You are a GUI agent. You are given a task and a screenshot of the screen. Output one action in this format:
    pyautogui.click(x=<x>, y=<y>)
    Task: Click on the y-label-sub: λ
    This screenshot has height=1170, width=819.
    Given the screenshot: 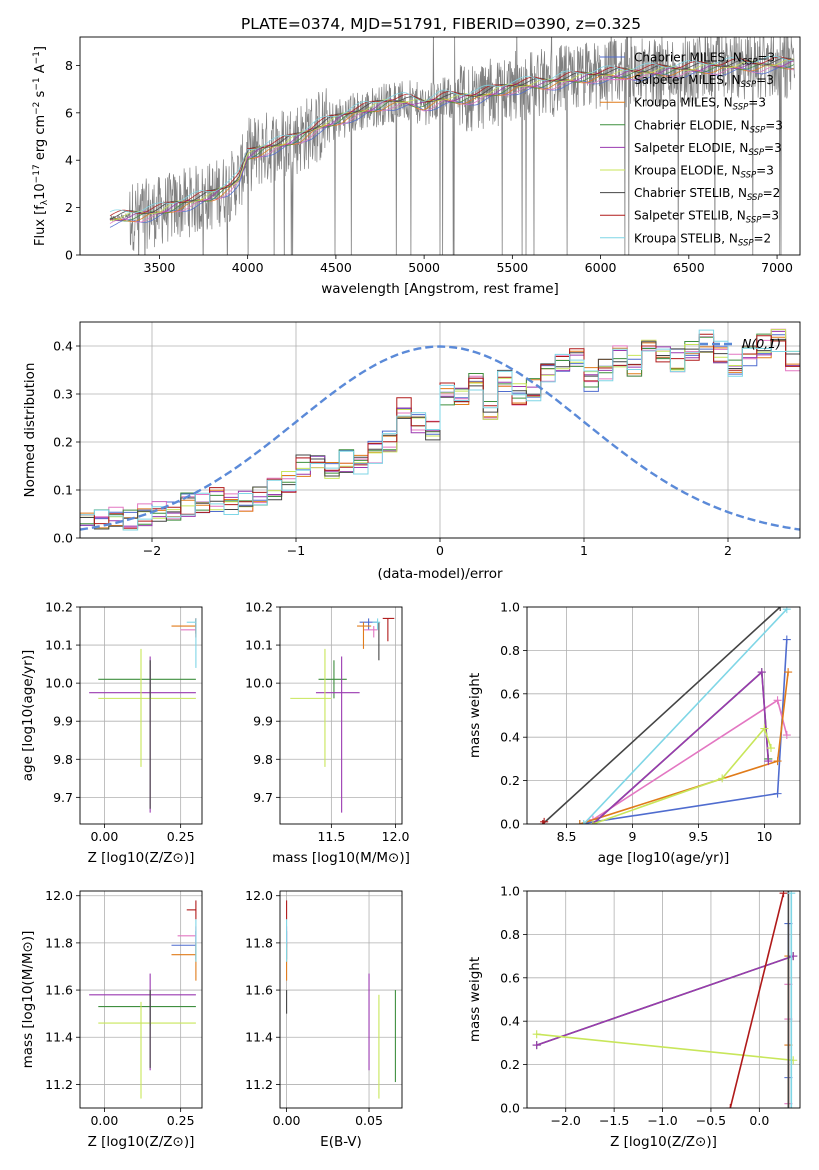 What is the action you would take?
    pyautogui.click(x=45, y=202)
    